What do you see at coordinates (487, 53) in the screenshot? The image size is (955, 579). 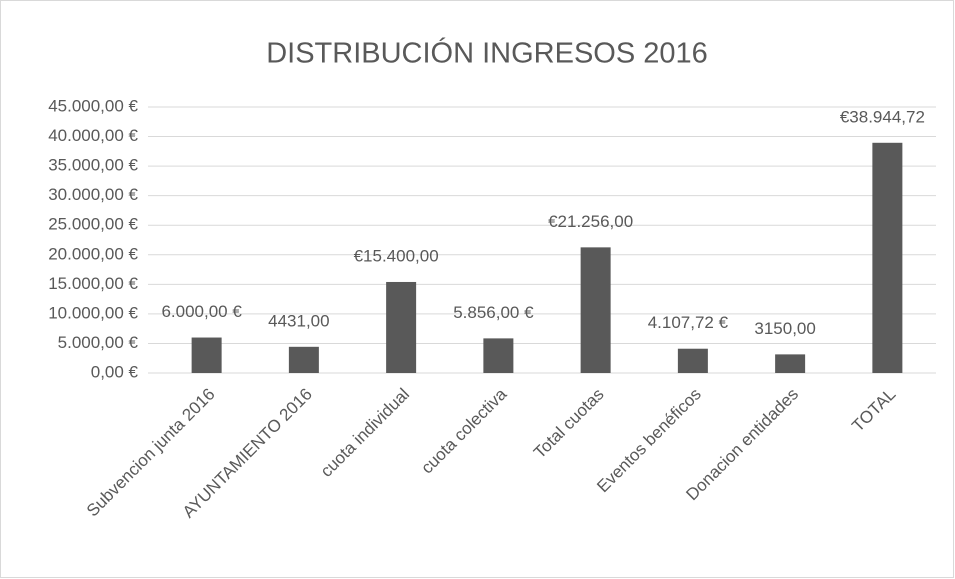 I see `chart-title: DISTRIBUCIÓN INGRESOS 2016` at bounding box center [487, 53].